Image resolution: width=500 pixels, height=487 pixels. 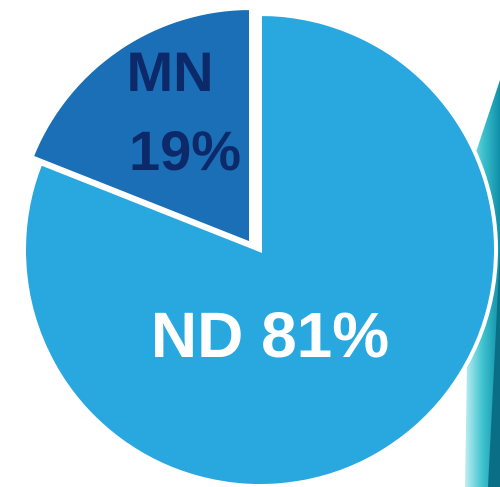 What do you see at coordinates (185, 150) in the screenshot?
I see `slice-value: 19%` at bounding box center [185, 150].